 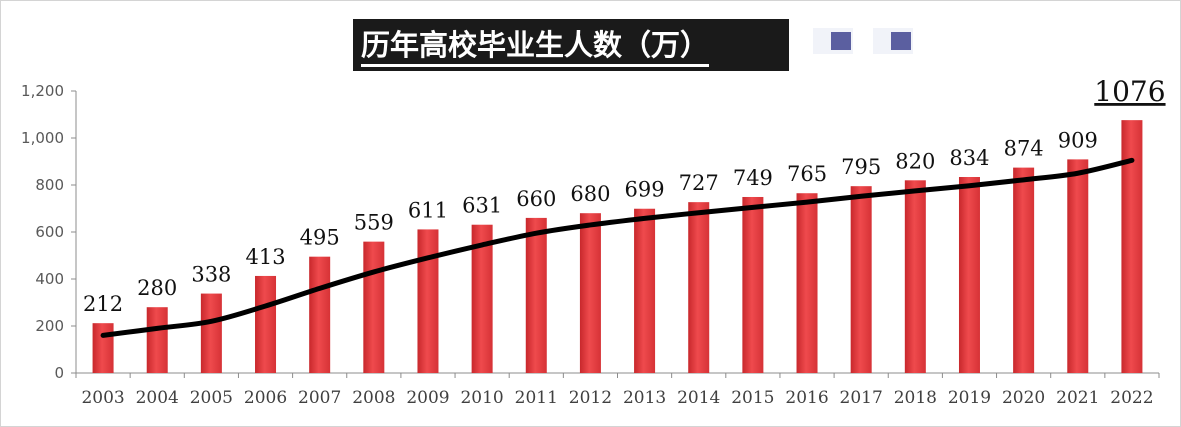 What do you see at coordinates (807, 174) in the screenshot?
I see `data-label: 765` at bounding box center [807, 174].